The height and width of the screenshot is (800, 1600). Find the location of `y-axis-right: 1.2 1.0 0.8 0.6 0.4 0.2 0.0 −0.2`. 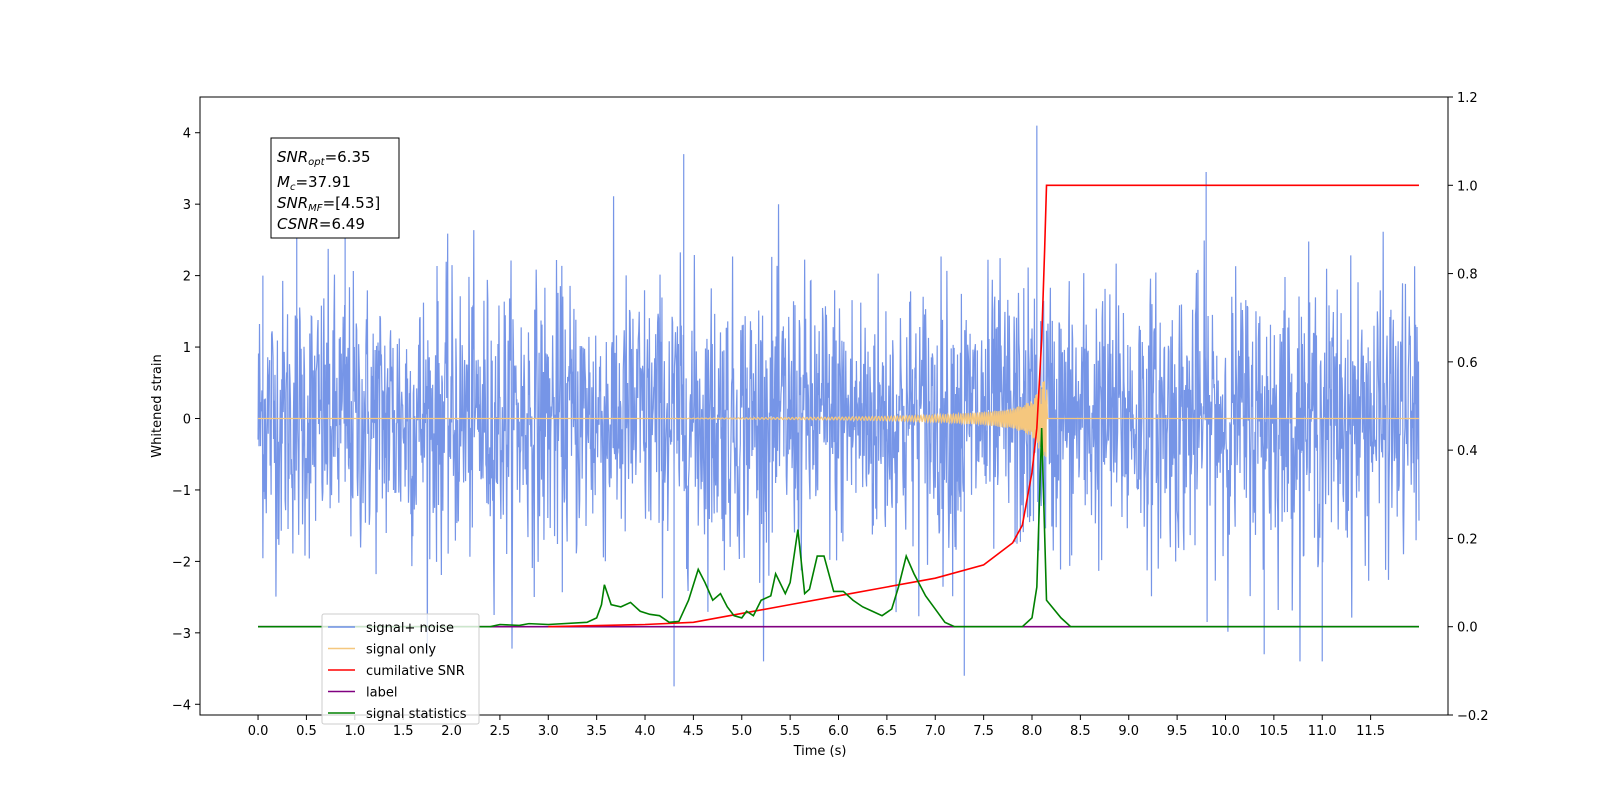

y-axis-right: 1.2 1.0 0.8 0.6 0.4 0.2 0.0 −0.2 is located at coordinates (1468, 407).